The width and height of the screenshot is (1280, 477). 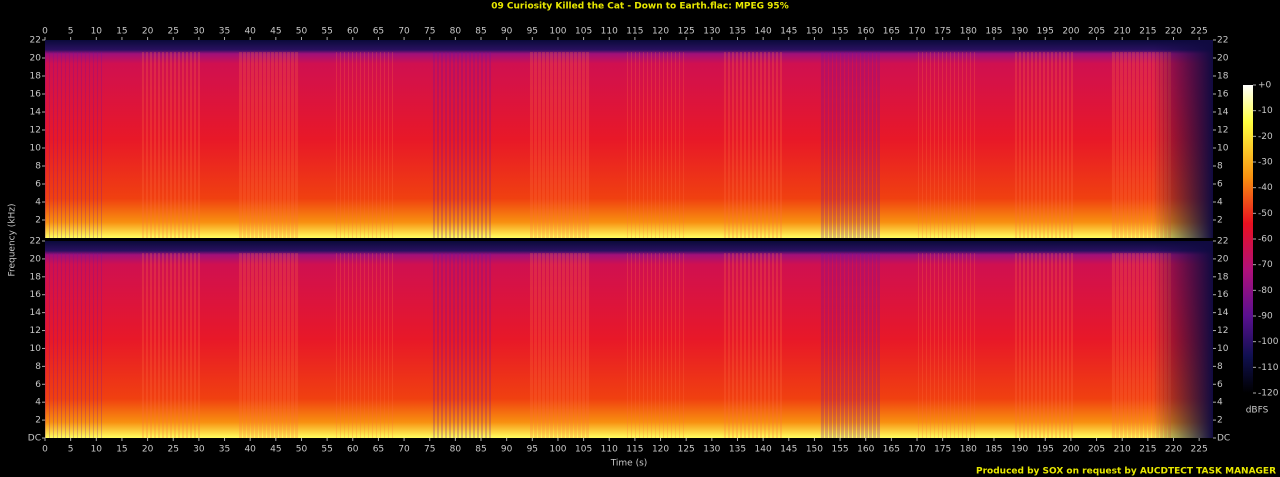 I want to click on x-tick-label: 205, so click(x=1096, y=450).